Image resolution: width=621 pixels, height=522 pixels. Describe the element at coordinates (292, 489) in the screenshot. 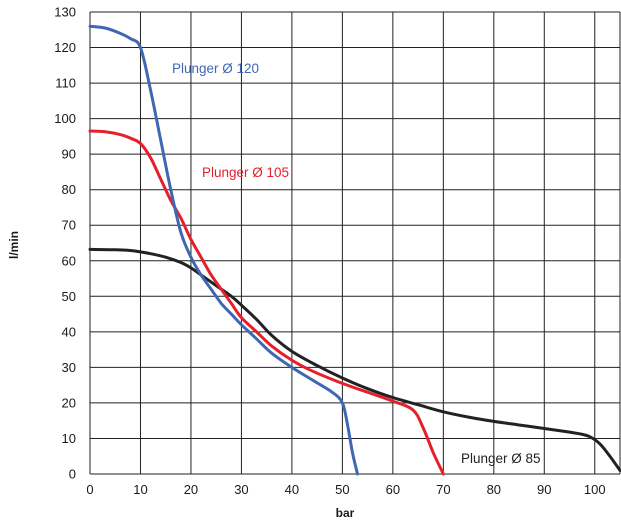

I see `x-tick-label: 40` at that location.